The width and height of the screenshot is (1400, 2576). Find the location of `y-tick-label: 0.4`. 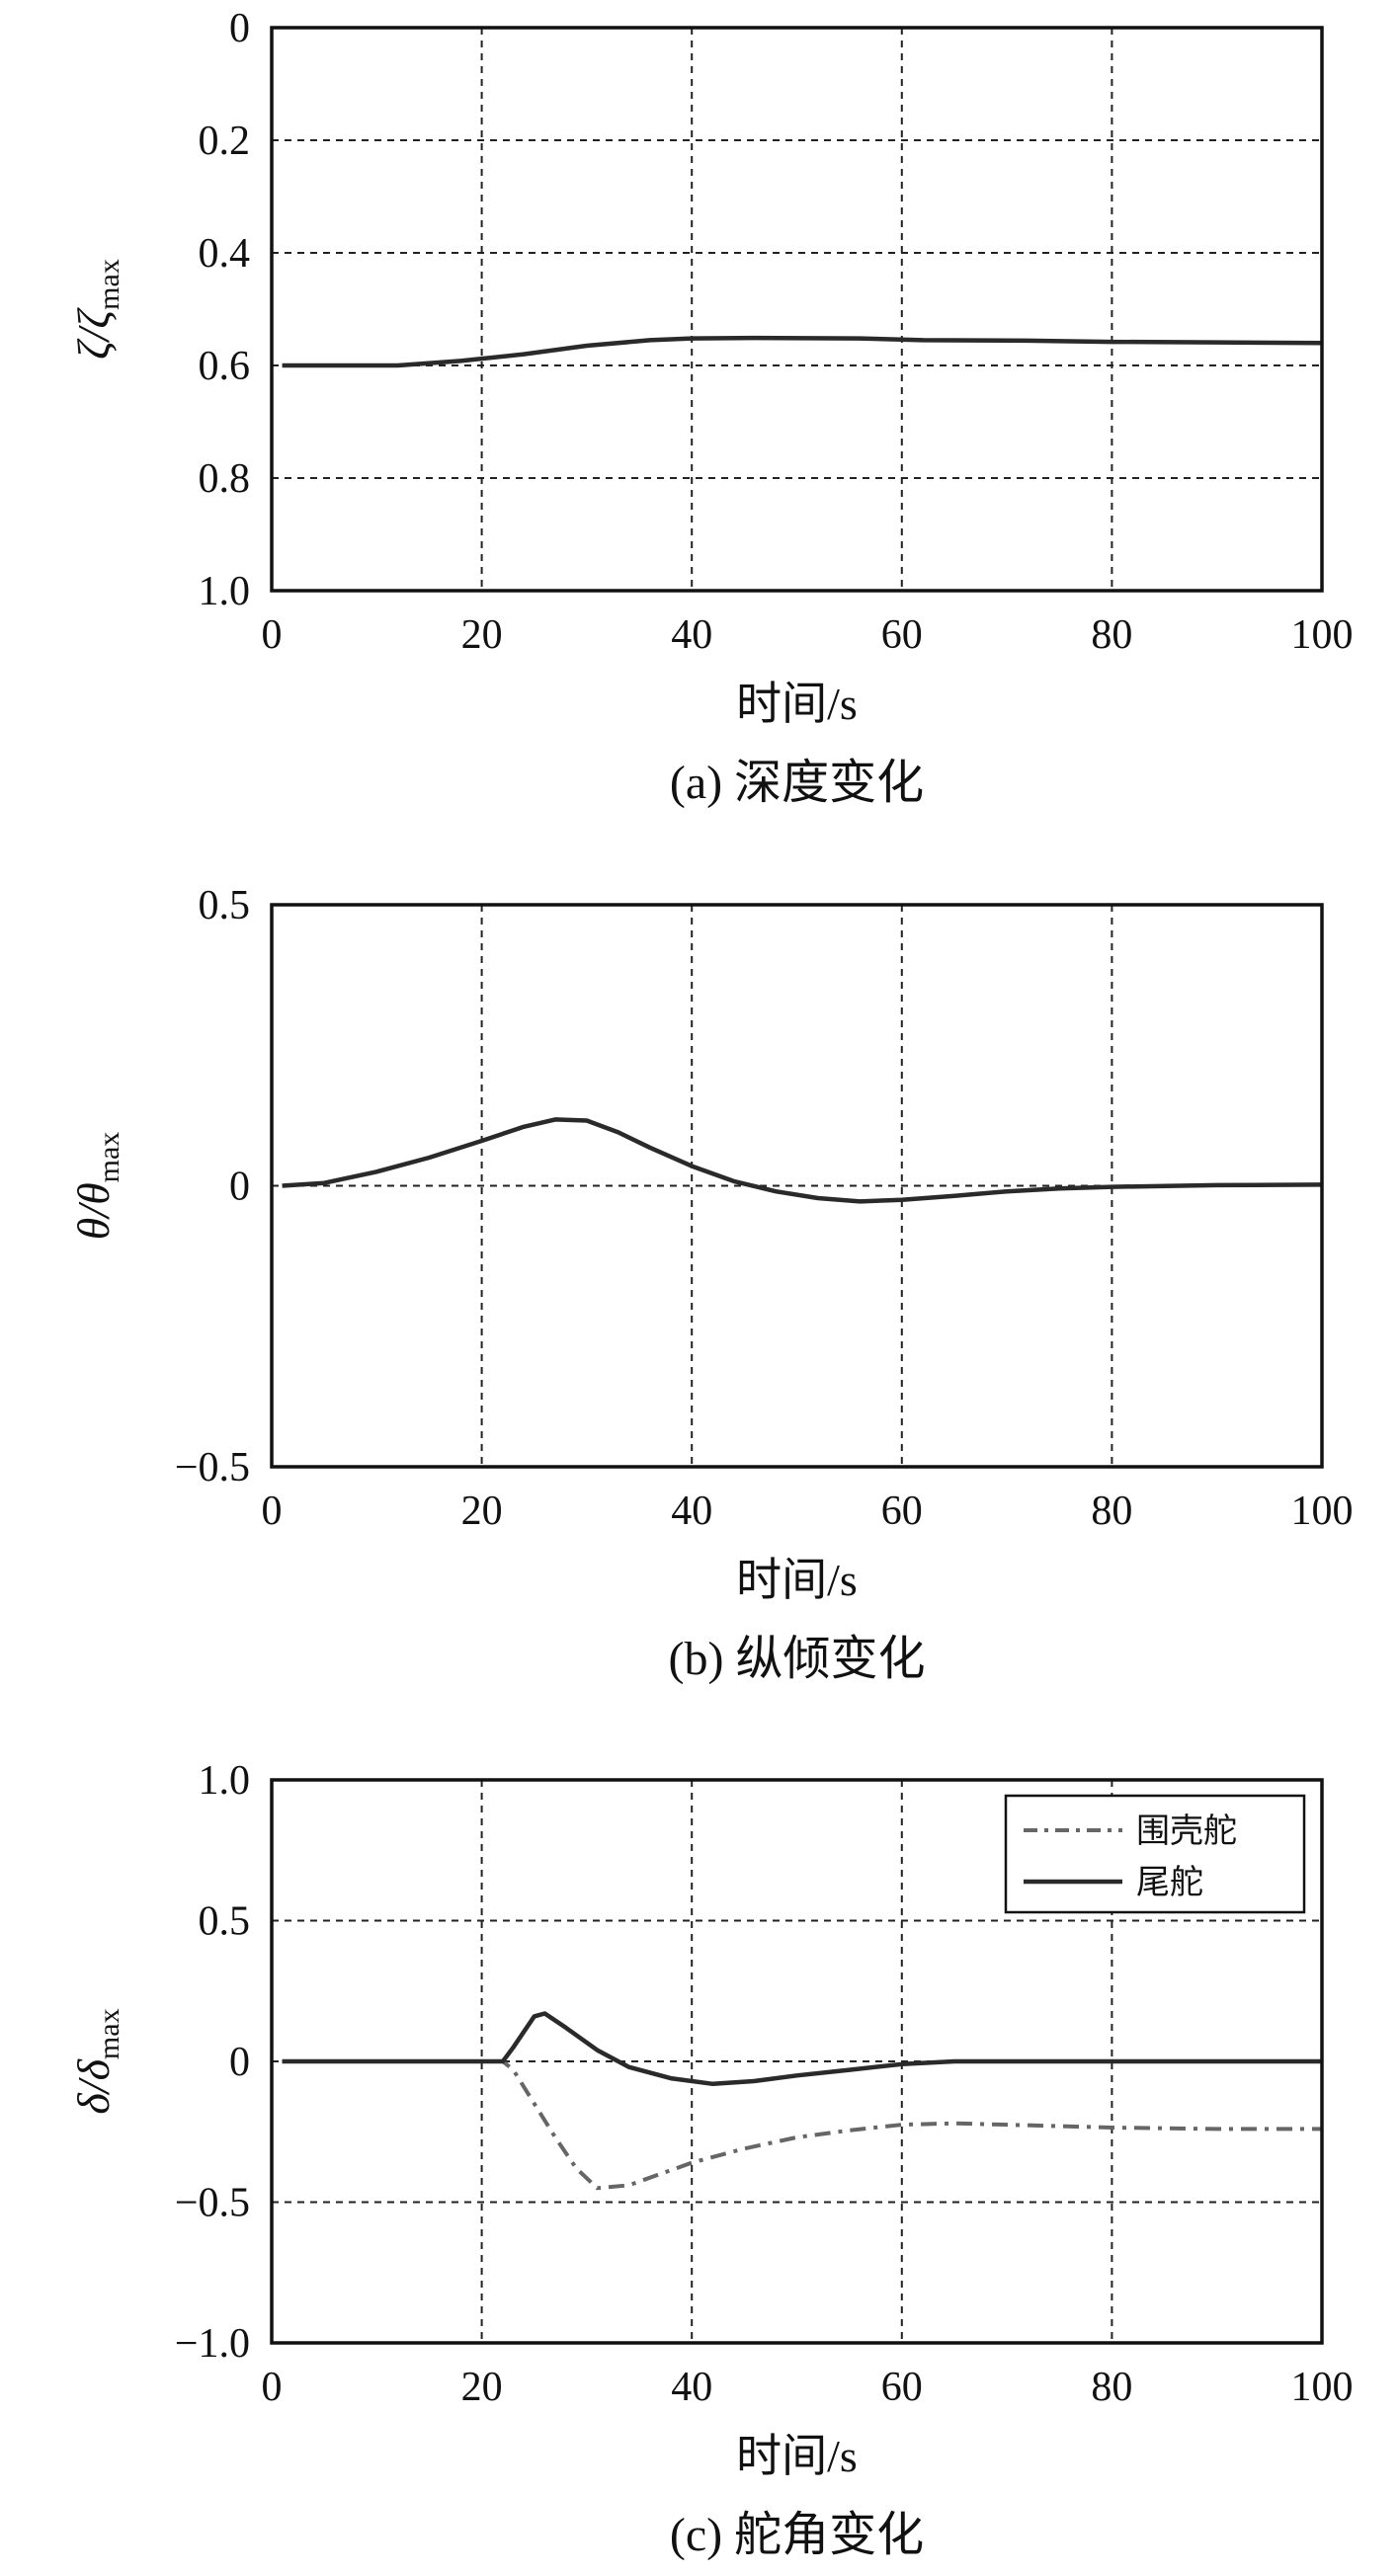

y-tick-label: 0.4 is located at coordinates (225, 254).